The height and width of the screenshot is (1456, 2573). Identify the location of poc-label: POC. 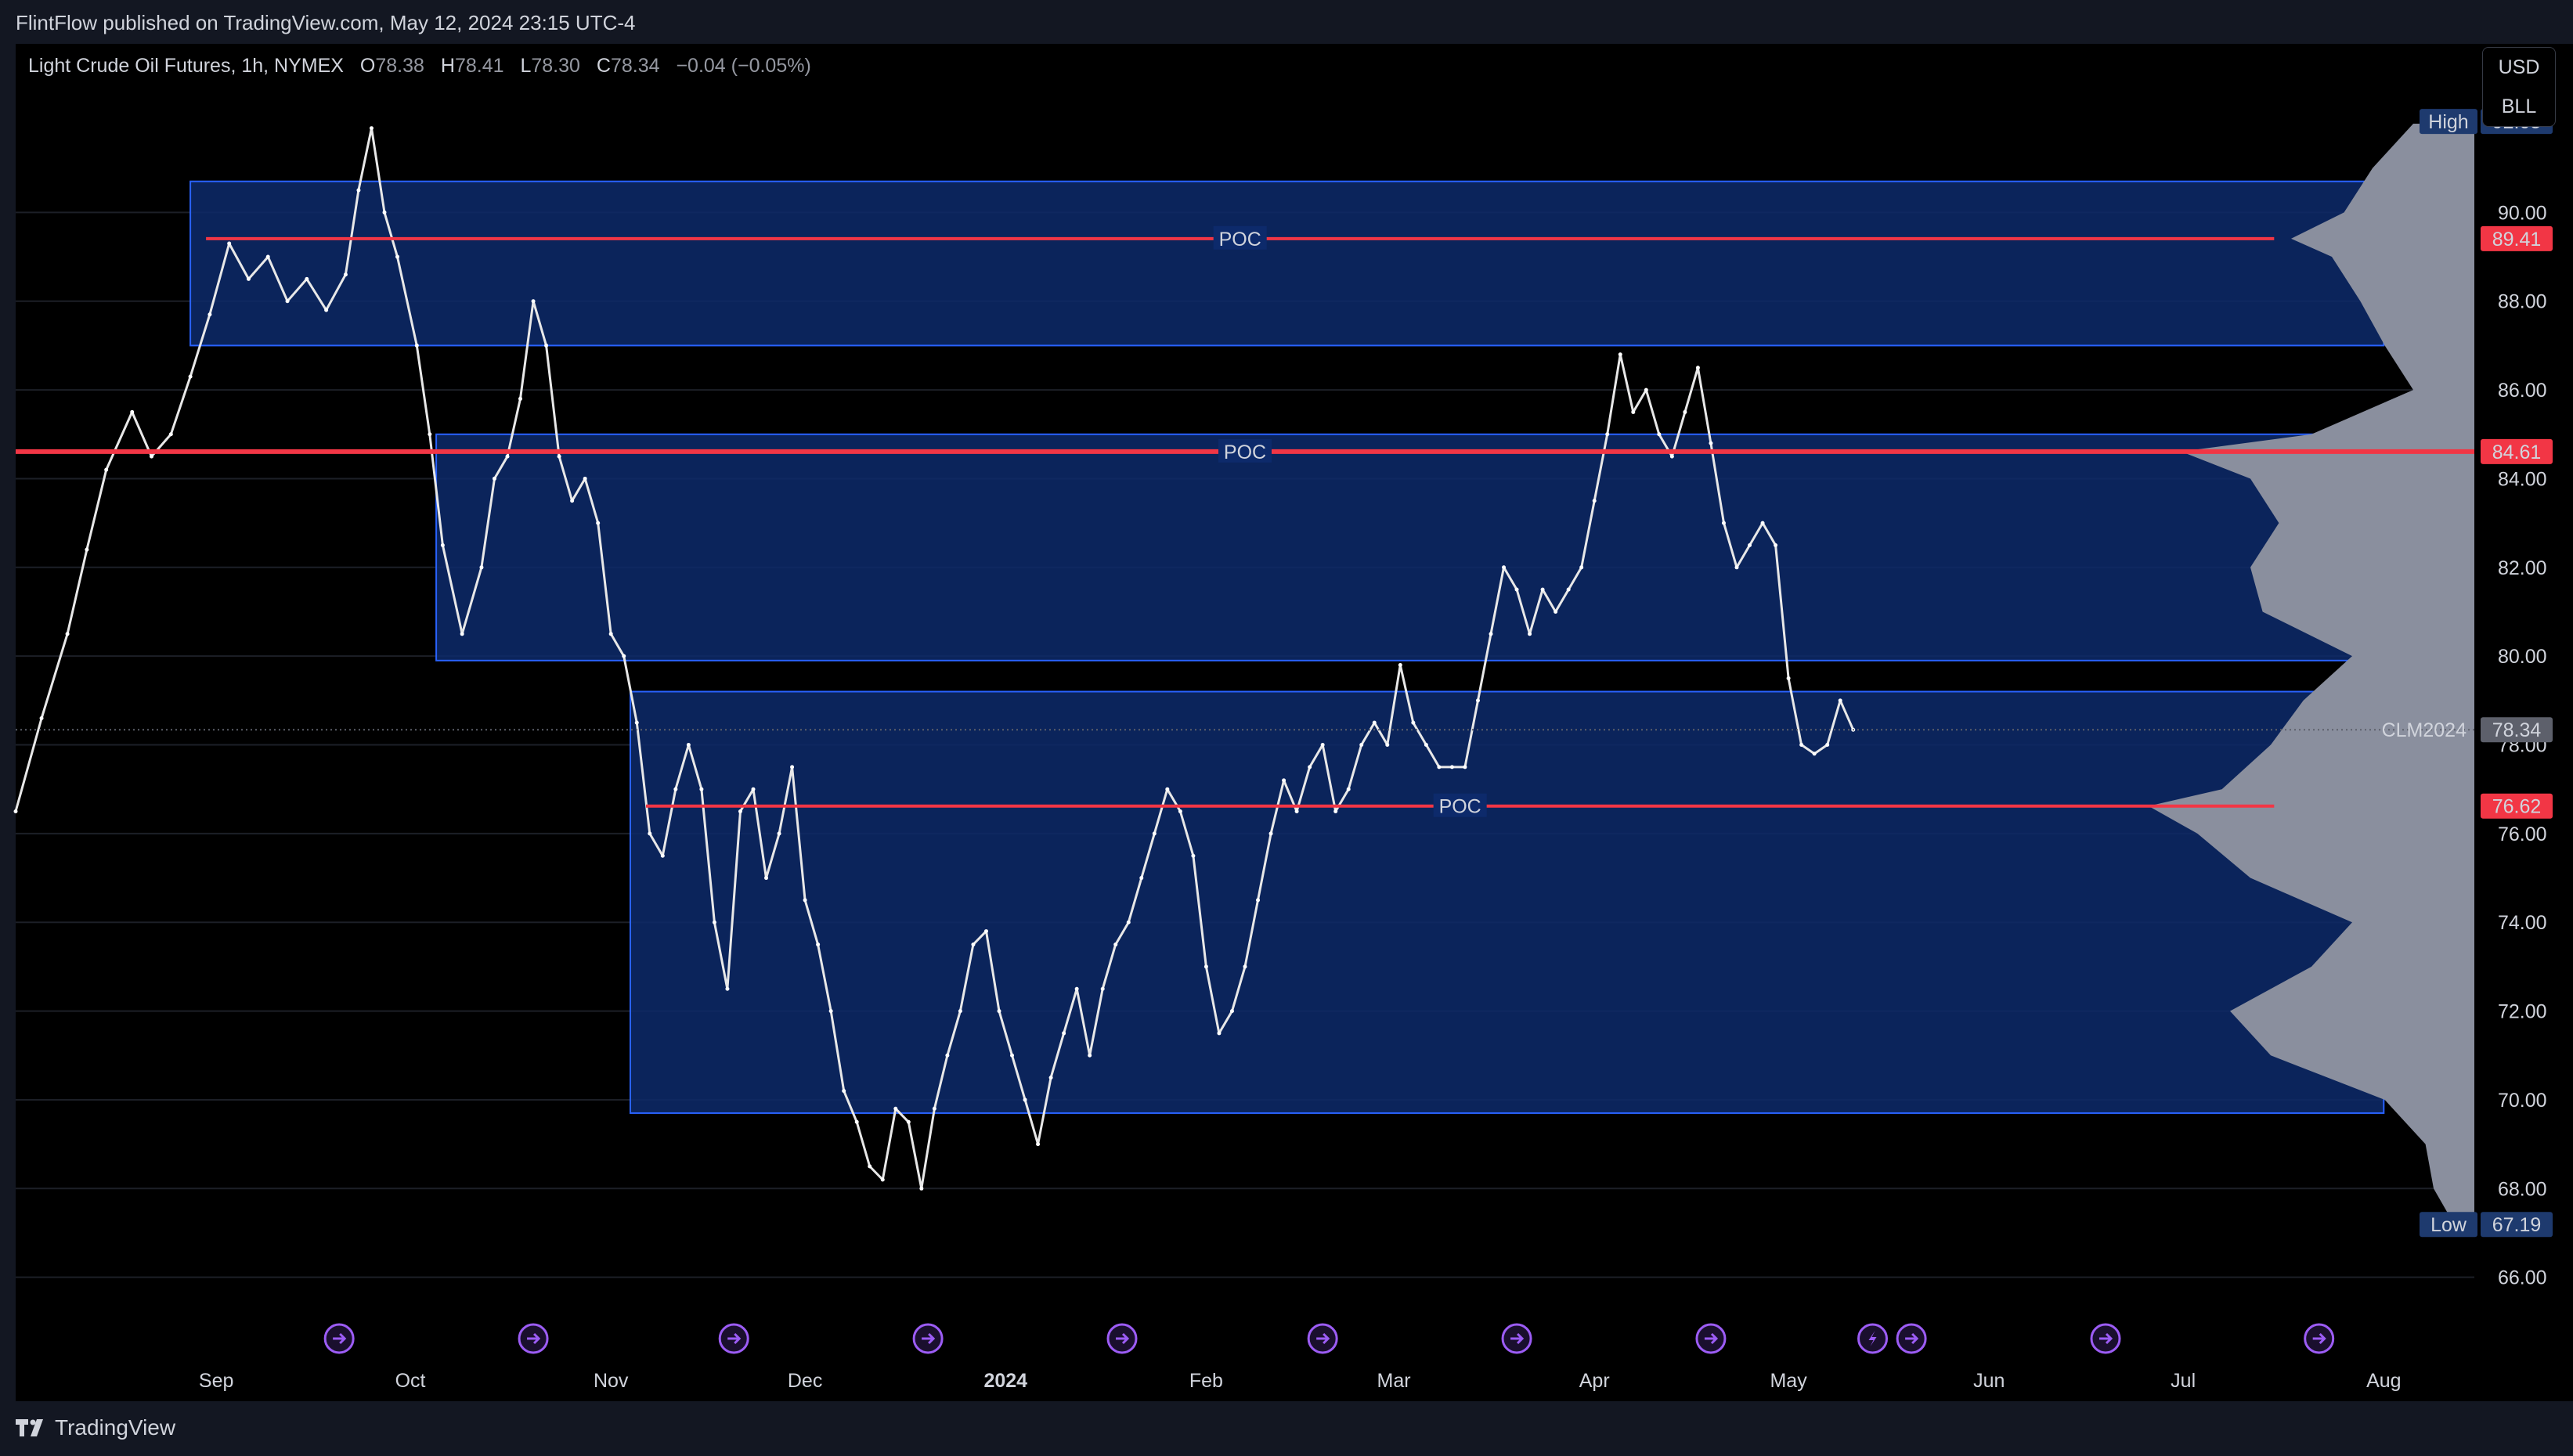
(1245, 452).